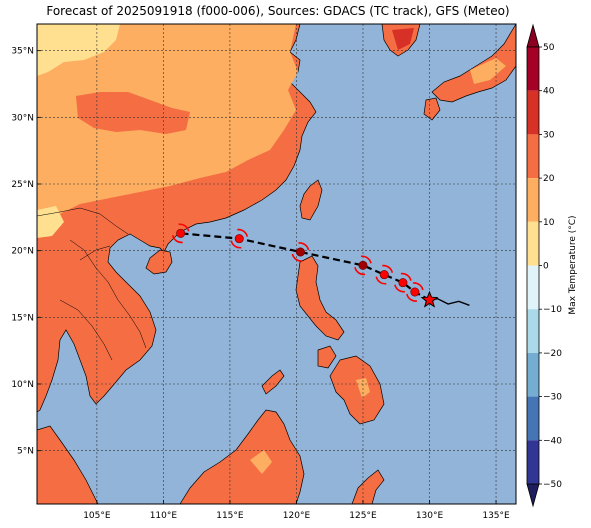  I want to click on forecast-track-line, so click(305, 266).